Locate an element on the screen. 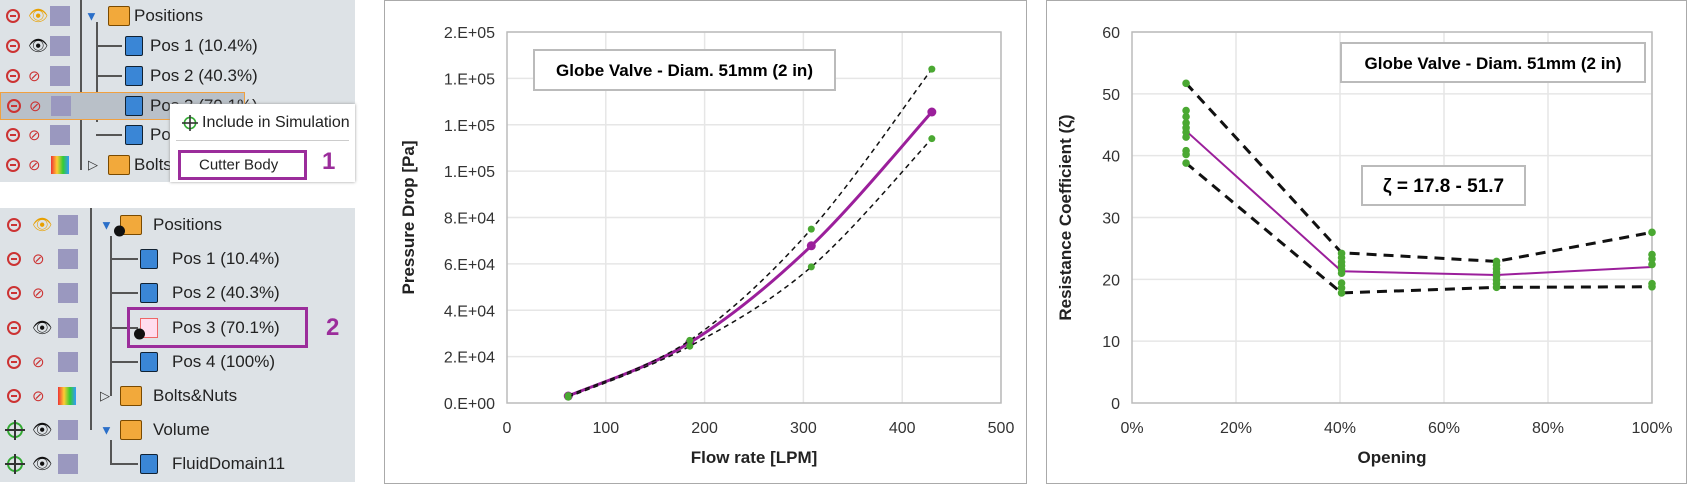 Image resolution: width=1687 pixels, height=484 pixels. y-axis-label: Pressure Drop [Pa] is located at coordinates (408, 218).